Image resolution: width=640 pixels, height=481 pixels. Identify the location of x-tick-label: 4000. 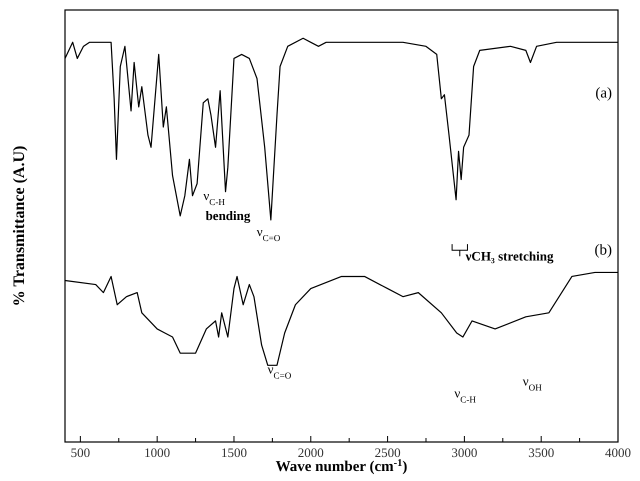
(618, 452).